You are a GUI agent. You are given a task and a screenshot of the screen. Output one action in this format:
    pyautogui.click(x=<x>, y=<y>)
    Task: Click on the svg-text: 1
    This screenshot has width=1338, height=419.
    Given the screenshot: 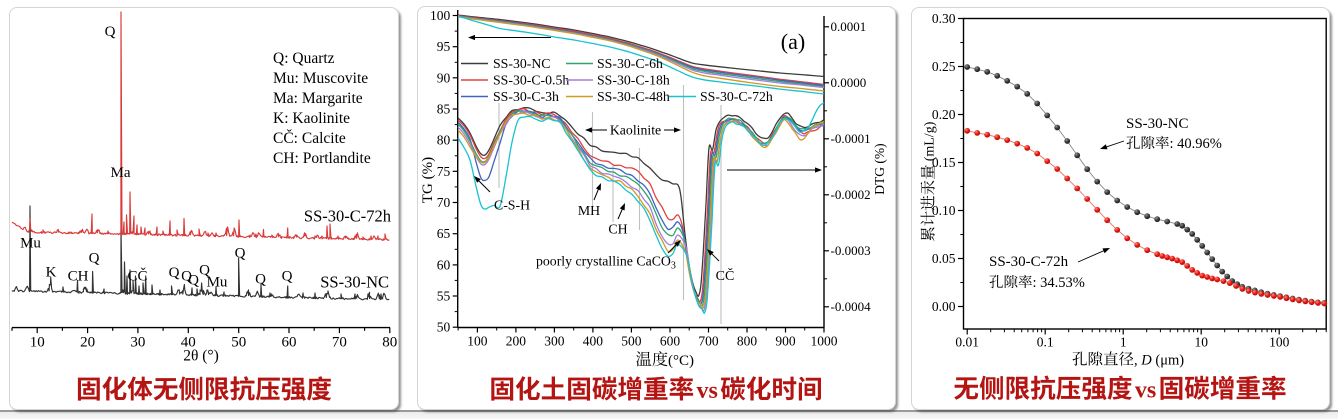 What is the action you would take?
    pyautogui.click(x=1123, y=342)
    